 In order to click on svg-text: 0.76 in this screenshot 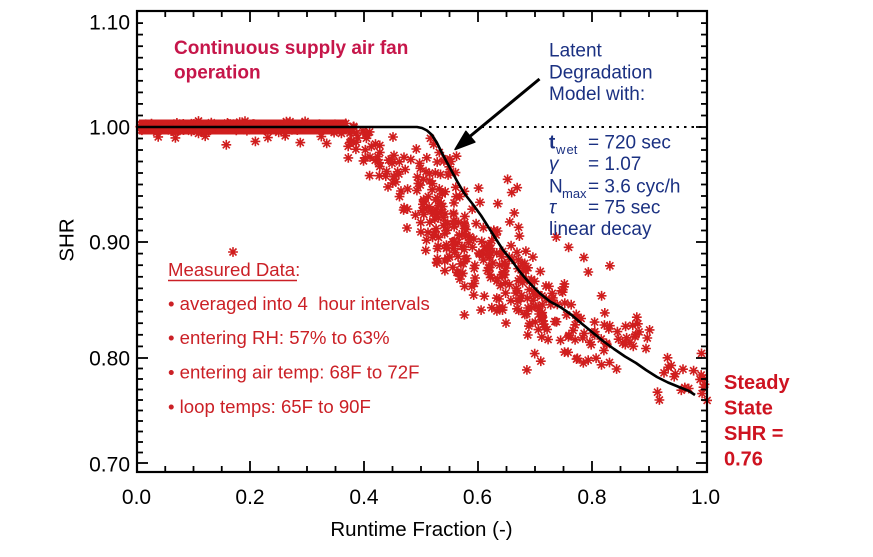, I will do `click(743, 460)`.